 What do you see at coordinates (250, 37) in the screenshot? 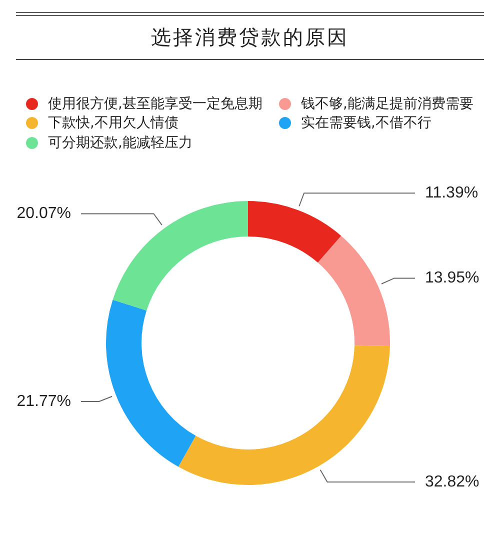
I see `chart-title: 选择消费贷款的原因` at bounding box center [250, 37].